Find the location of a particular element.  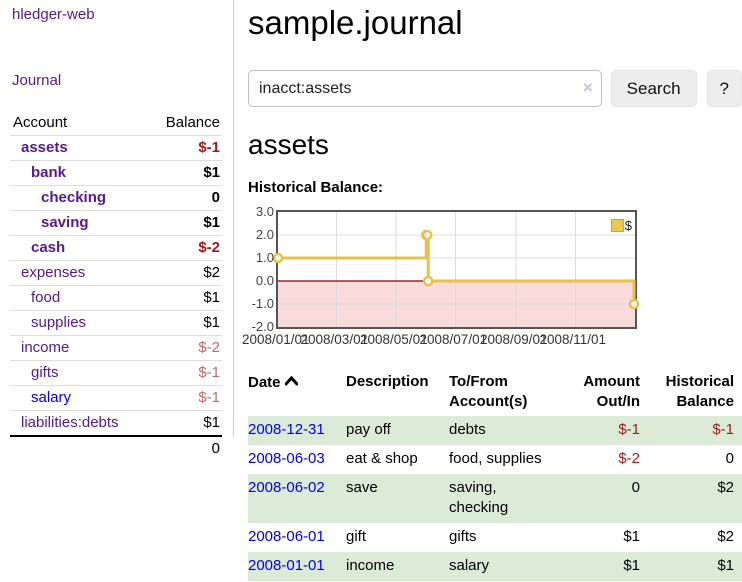

account-link: salary is located at coordinates (51, 397).